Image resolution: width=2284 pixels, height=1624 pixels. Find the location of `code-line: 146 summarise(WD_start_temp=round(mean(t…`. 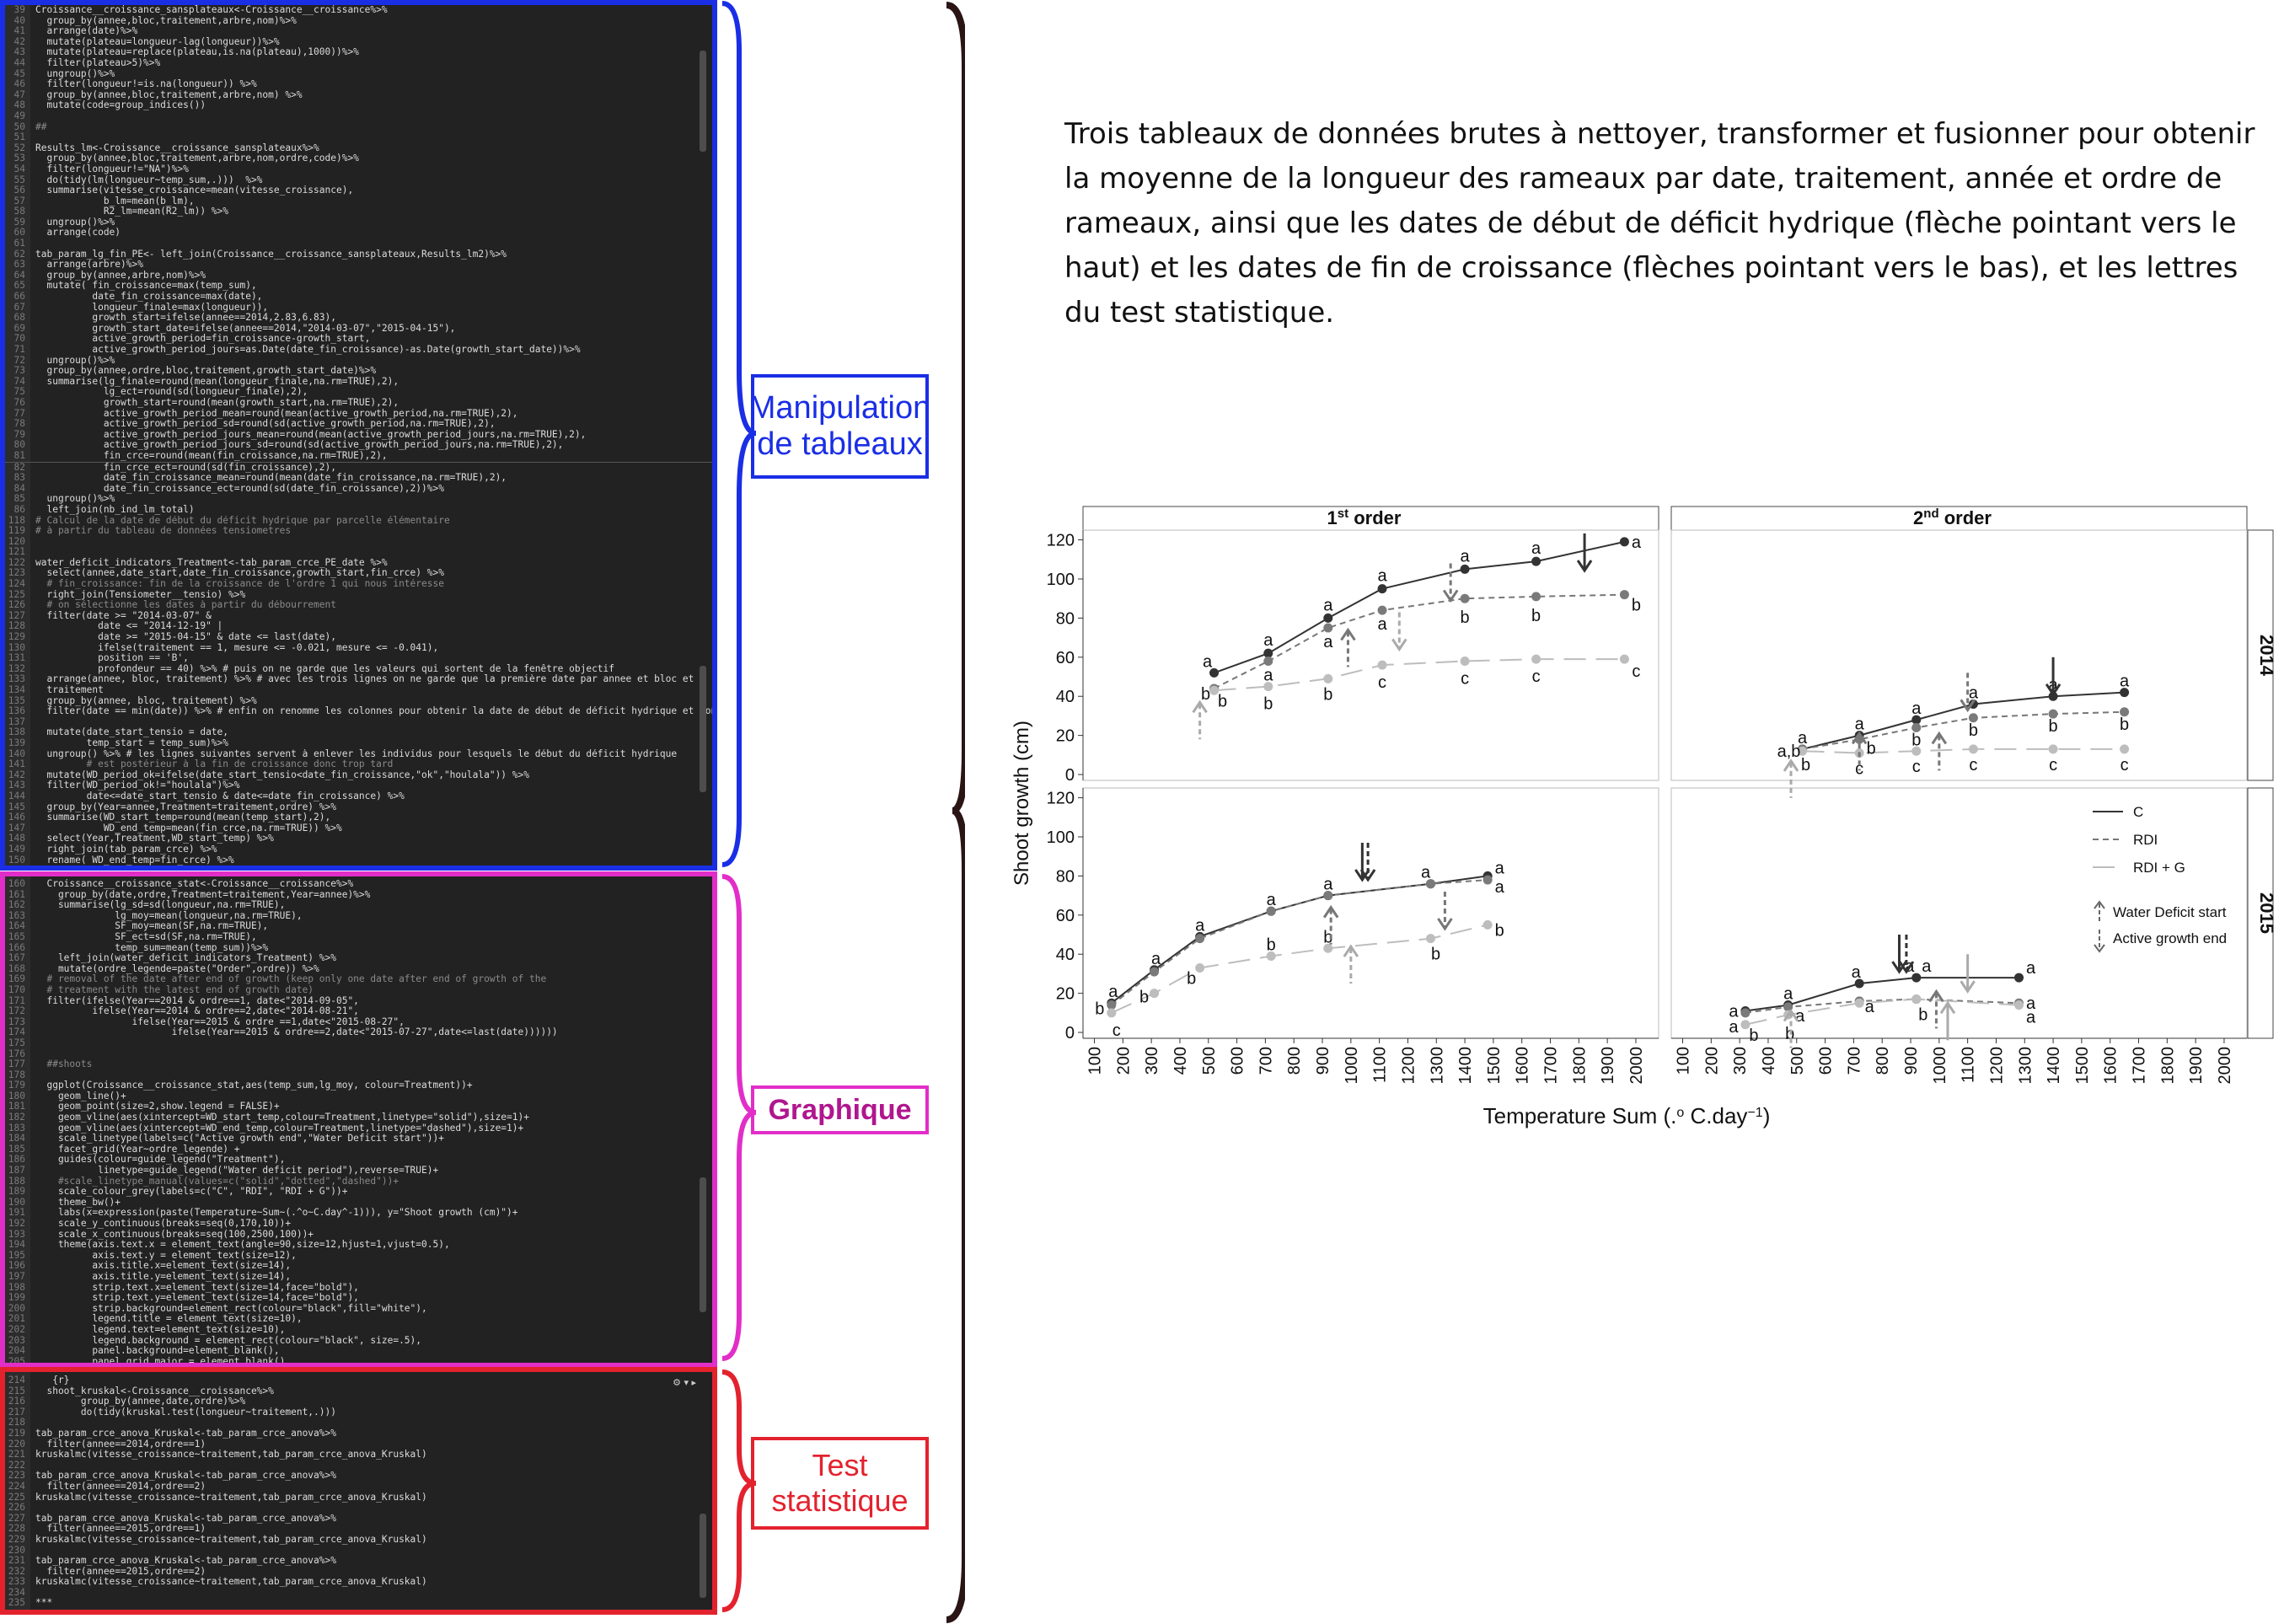

code-line: 146 summarise(WD_start_temp=round(mean(t… is located at coordinates (356, 817).